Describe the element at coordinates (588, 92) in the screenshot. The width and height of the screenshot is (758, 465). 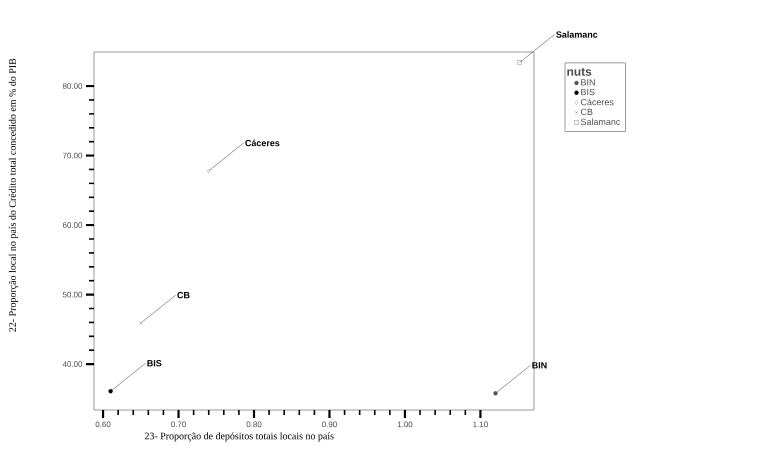
I see `legend-label: BIS` at that location.